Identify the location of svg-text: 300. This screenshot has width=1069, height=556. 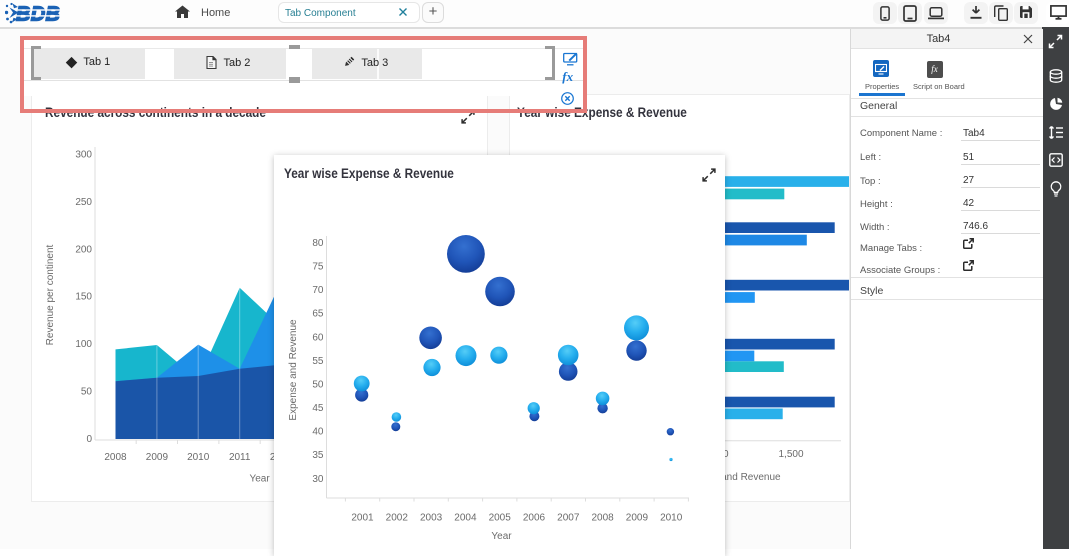
(83, 154).